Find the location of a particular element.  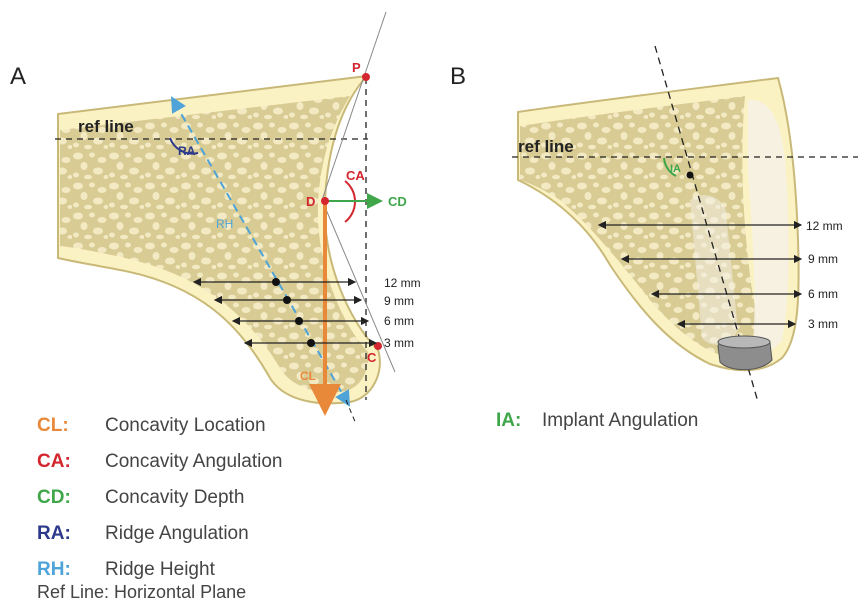

legend-item-ca: CA: Concavity Angulation is located at coordinates (197, 462).